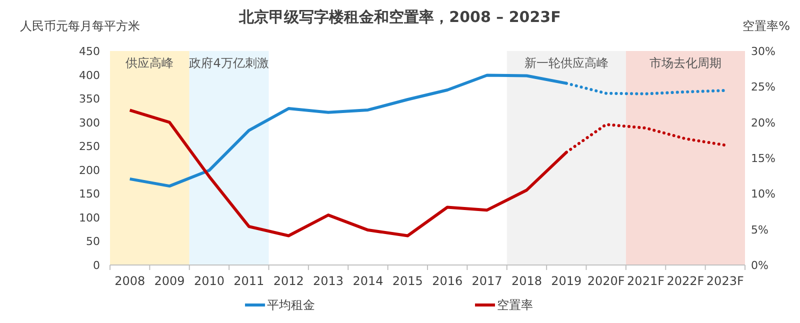 The width and height of the screenshot is (800, 323). What do you see at coordinates (288, 281) in the screenshot?
I see `x-tick-label: 2012` at bounding box center [288, 281].